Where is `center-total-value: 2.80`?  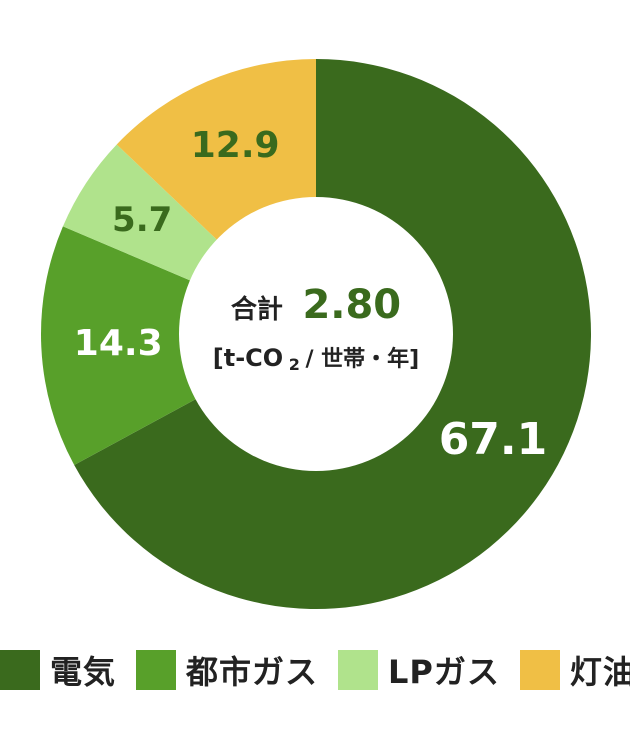
center-total-value: 2.80 is located at coordinates (351, 305).